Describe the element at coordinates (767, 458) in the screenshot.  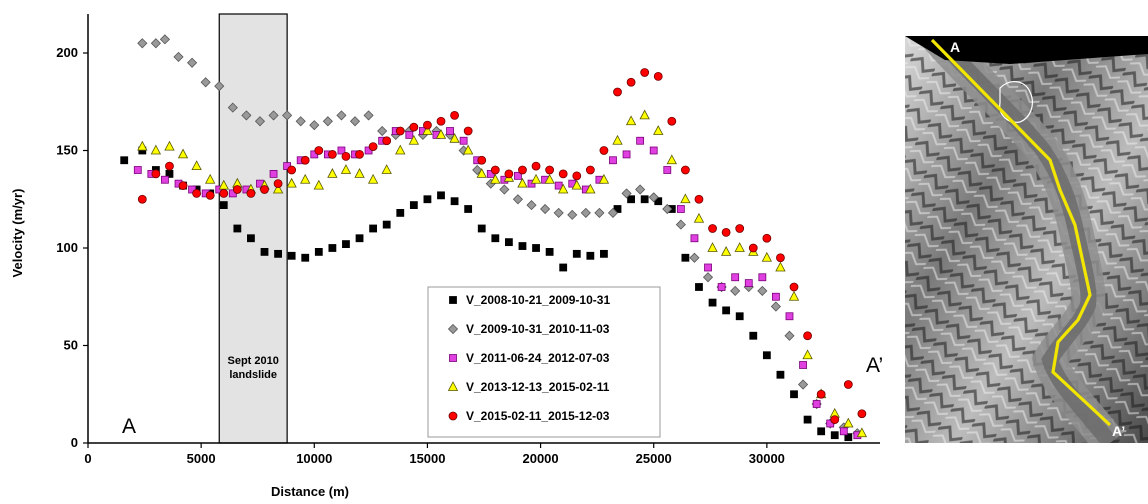
I see `x-tick-label: 30000` at that location.